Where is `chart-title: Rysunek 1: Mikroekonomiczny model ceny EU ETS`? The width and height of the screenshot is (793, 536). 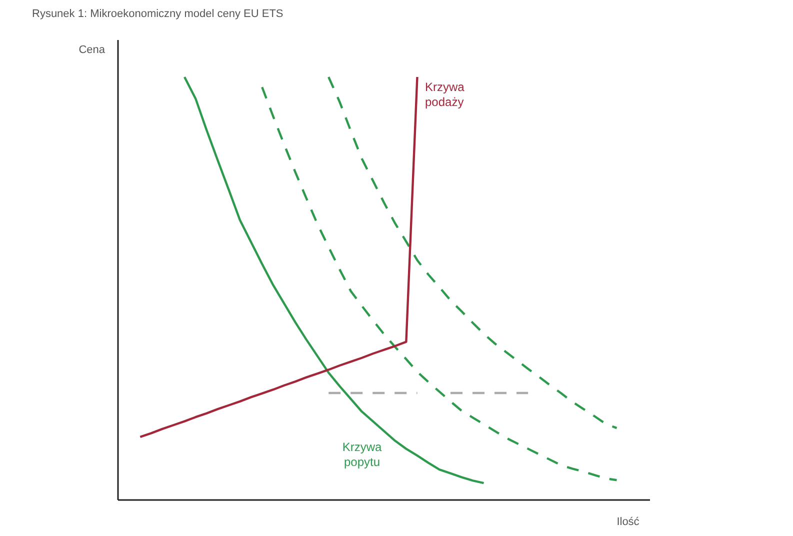 chart-title: Rysunek 1: Mikroekonomiczny model ceny EU ETS is located at coordinates (158, 14).